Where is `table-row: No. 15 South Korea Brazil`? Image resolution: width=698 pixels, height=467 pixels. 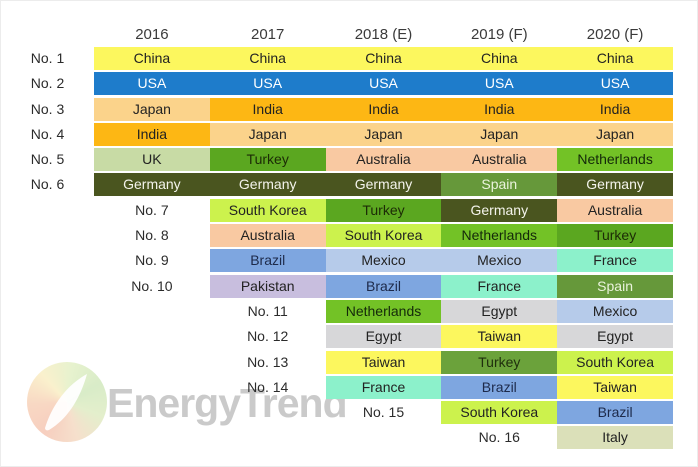 table-row: No. 15 South Korea Brazil is located at coordinates (337, 413).